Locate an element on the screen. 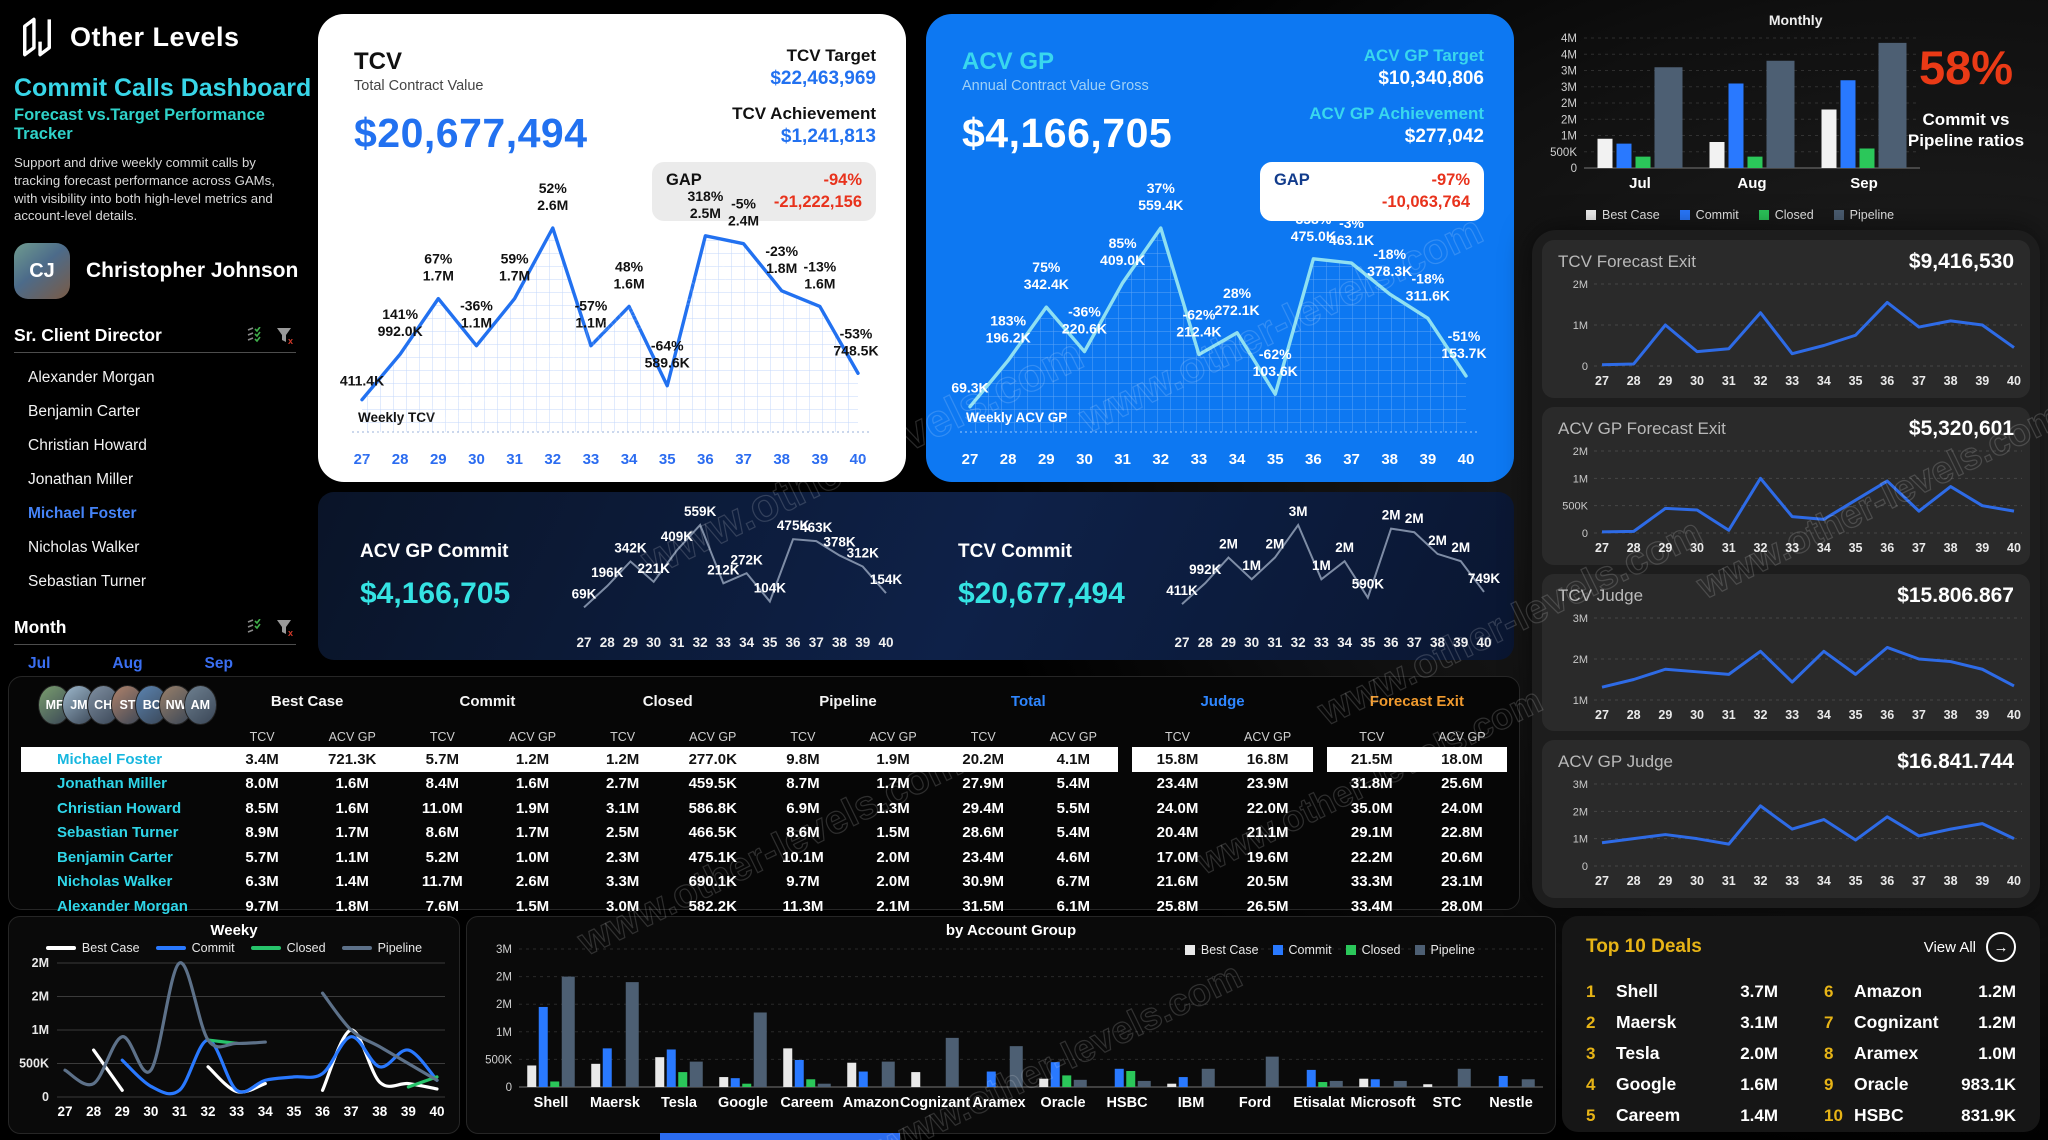 Image resolution: width=2048 pixels, height=1140 pixels. gam-row-name: Sebastian Turner is located at coordinates (118, 833).